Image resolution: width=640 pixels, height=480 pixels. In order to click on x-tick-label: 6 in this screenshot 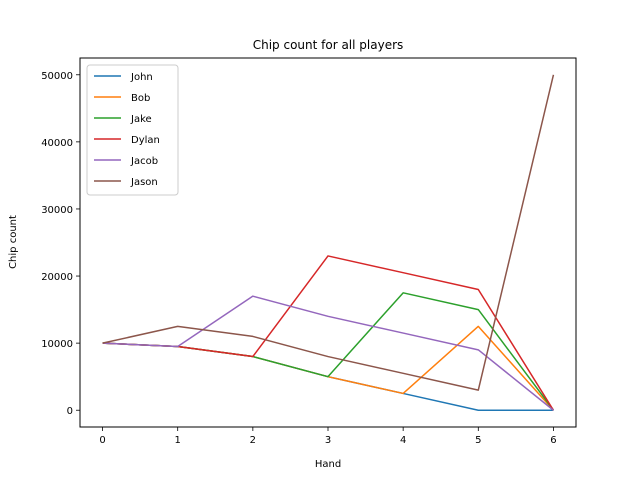, I will do `click(553, 440)`.